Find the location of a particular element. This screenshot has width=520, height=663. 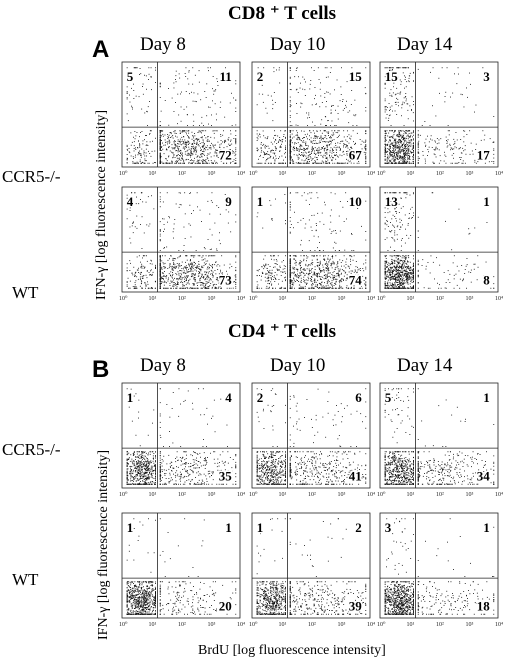

flow-plot: 10⁰ 10¹ 10² 10³ 10⁴ 5 5 1 1 34 34 is located at coordinates (439, 440).